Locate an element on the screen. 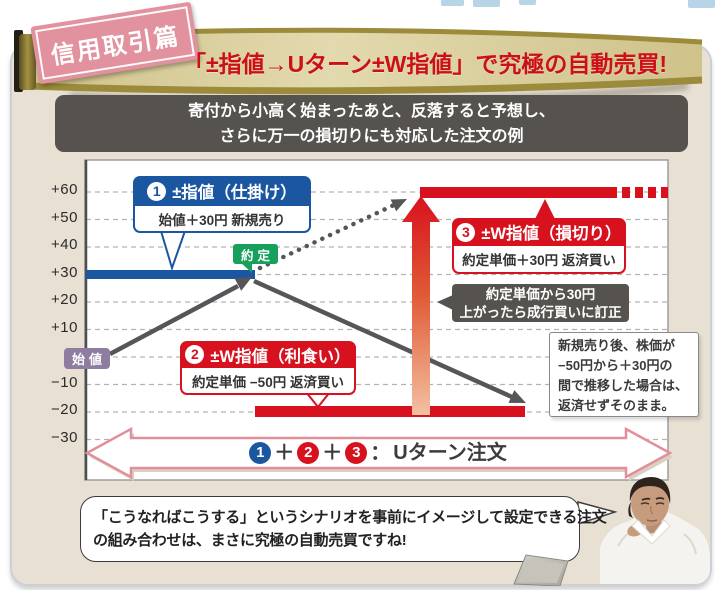 The width and height of the screenshot is (722, 590). correction-line1: 約定単価から30円 is located at coordinates (540, 294).